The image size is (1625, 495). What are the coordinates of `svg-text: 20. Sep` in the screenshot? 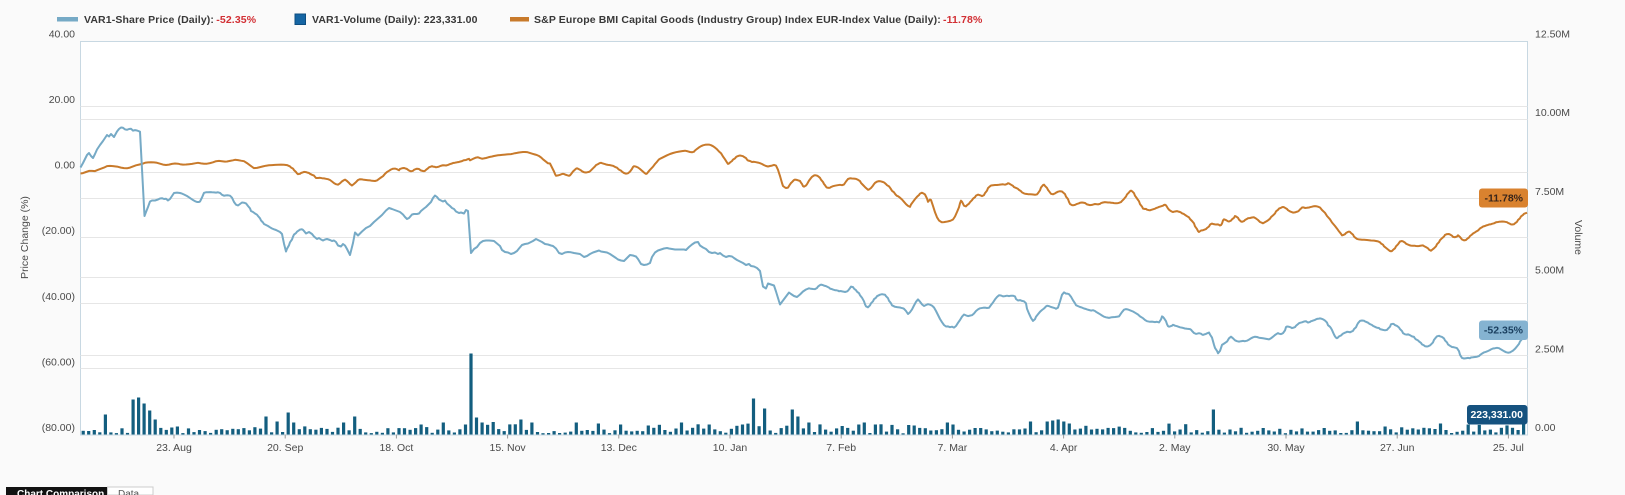 It's located at (285, 448).